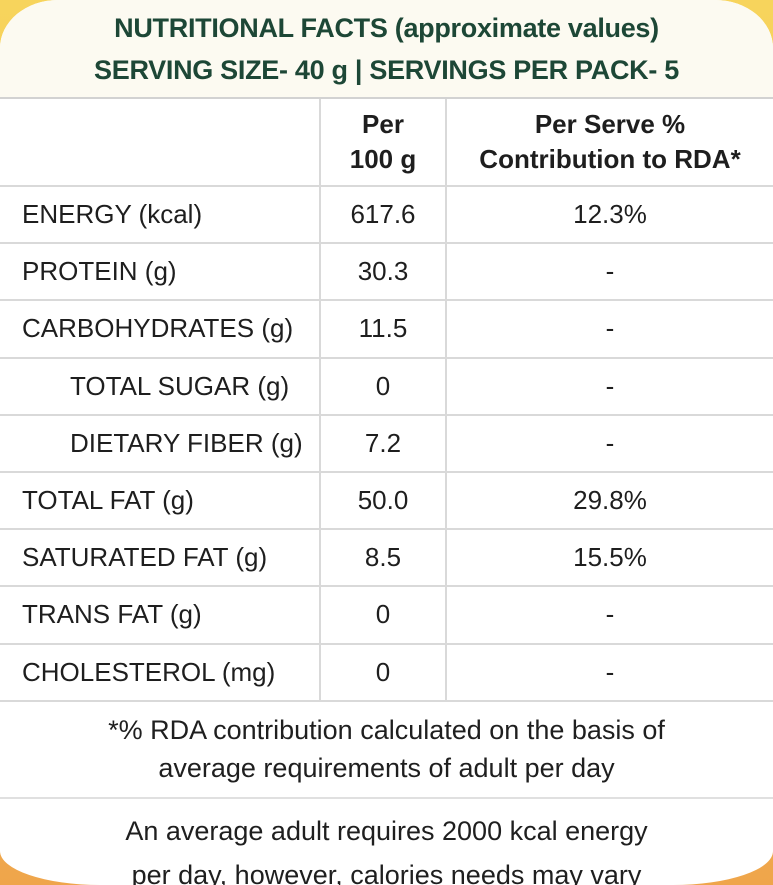 The image size is (773, 885). I want to click on col-header-nutrient, so click(159, 142).